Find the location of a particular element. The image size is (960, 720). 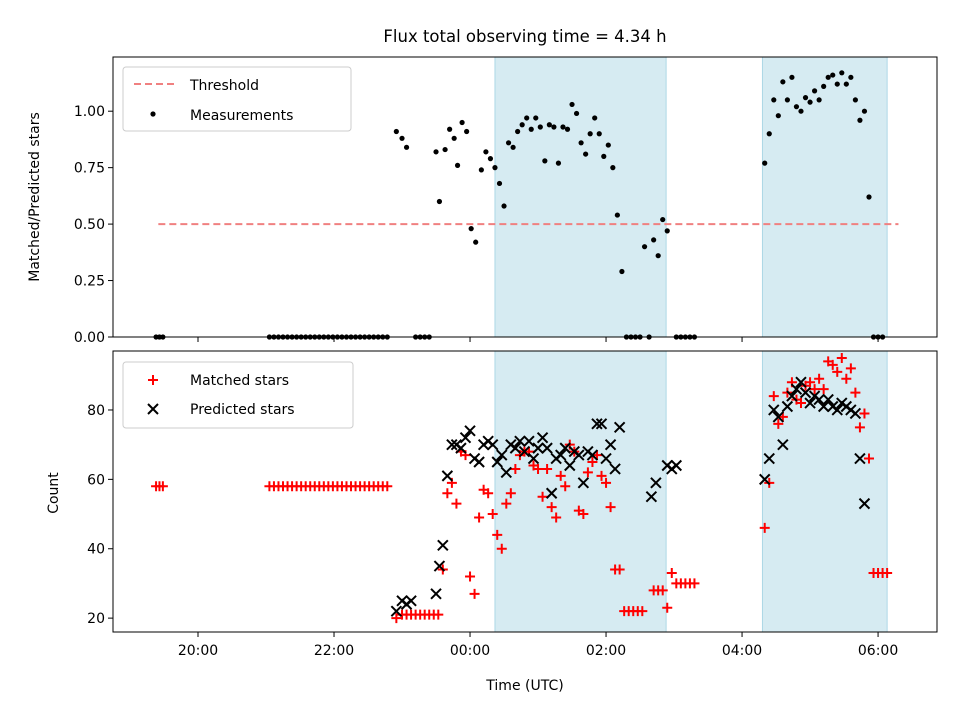

chart-title: Flux total observing time = 4.34 h is located at coordinates (524, 36).